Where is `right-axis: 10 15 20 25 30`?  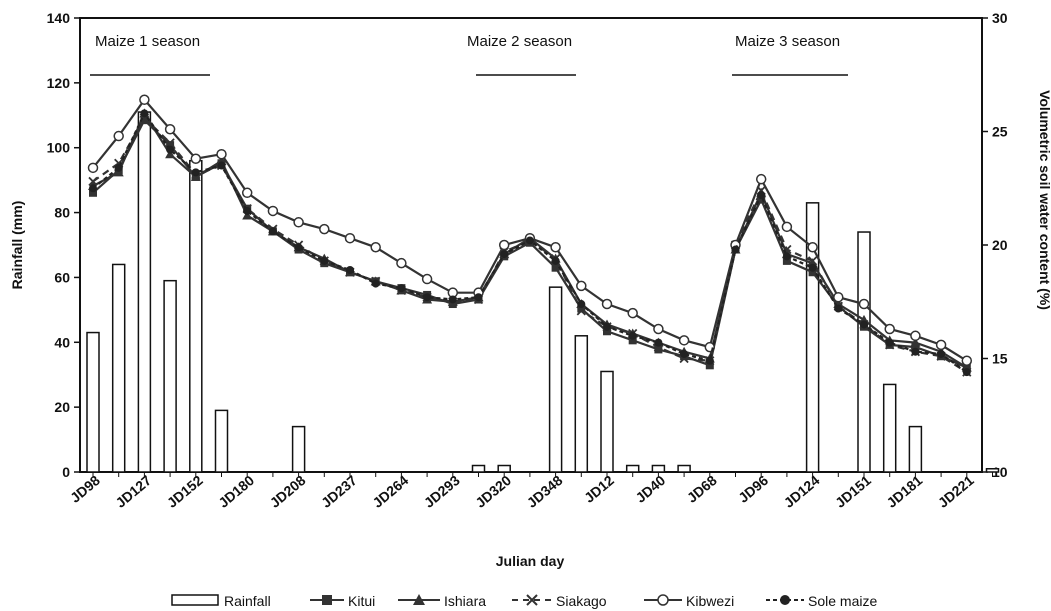
right-axis: 10 15 20 25 30 is located at coordinates (995, 245).